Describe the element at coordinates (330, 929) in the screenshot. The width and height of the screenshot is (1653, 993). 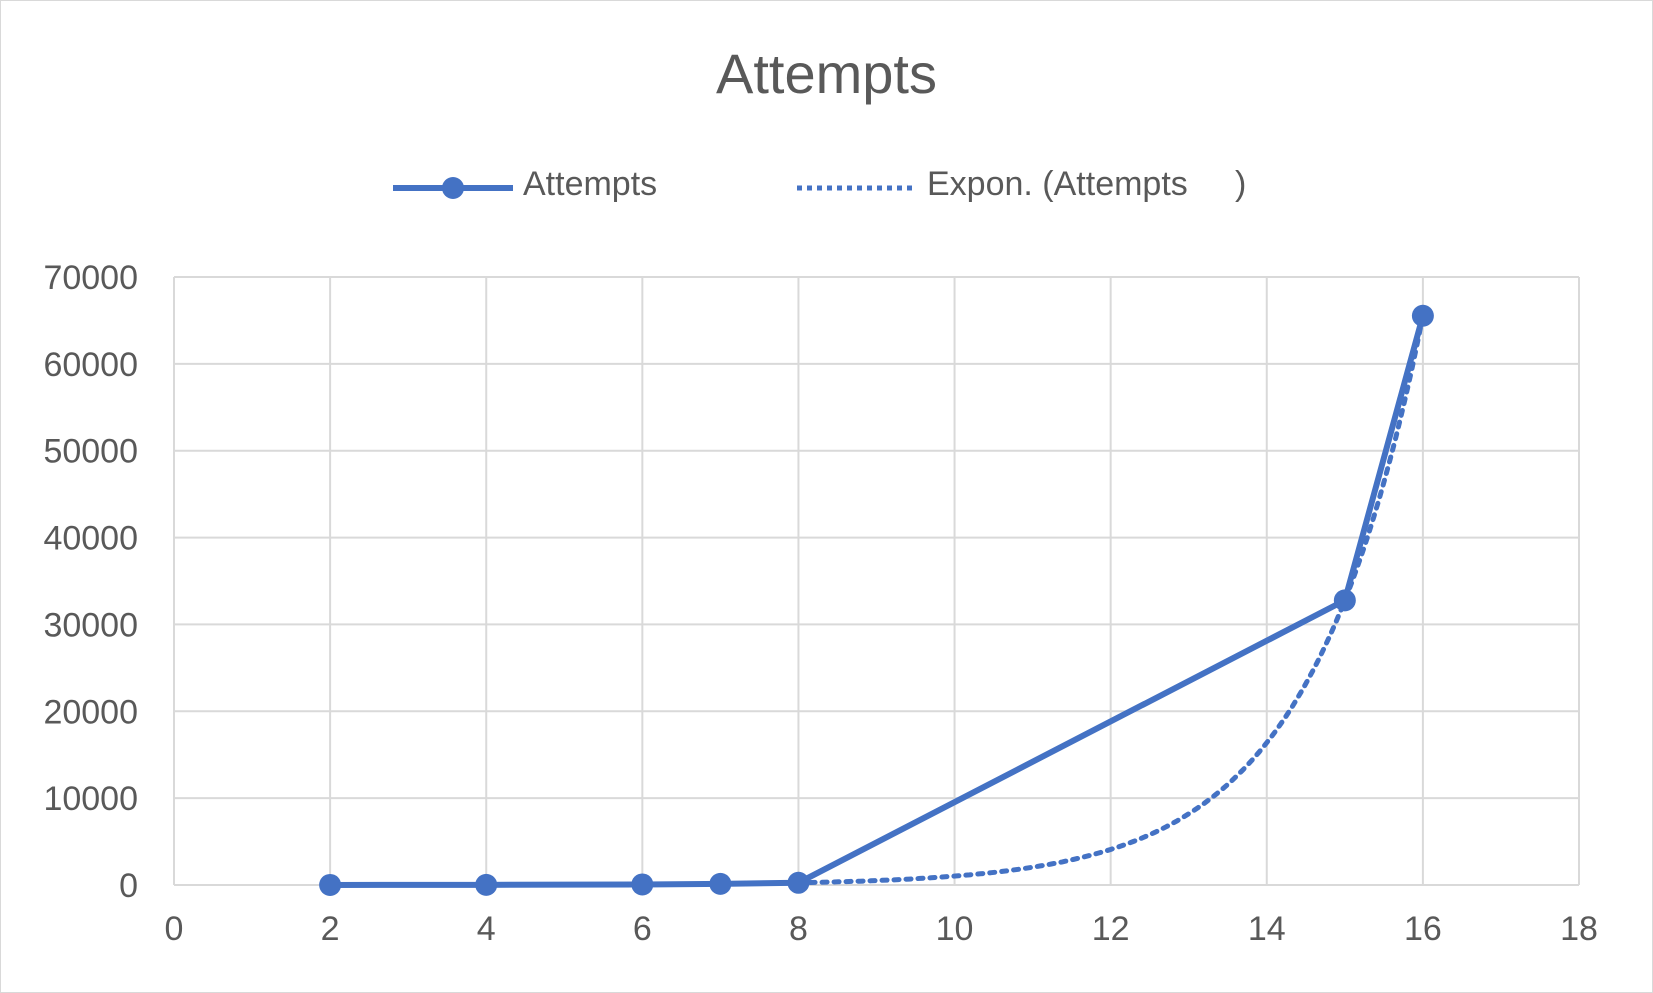
I see `x-tick-label: 2` at that location.